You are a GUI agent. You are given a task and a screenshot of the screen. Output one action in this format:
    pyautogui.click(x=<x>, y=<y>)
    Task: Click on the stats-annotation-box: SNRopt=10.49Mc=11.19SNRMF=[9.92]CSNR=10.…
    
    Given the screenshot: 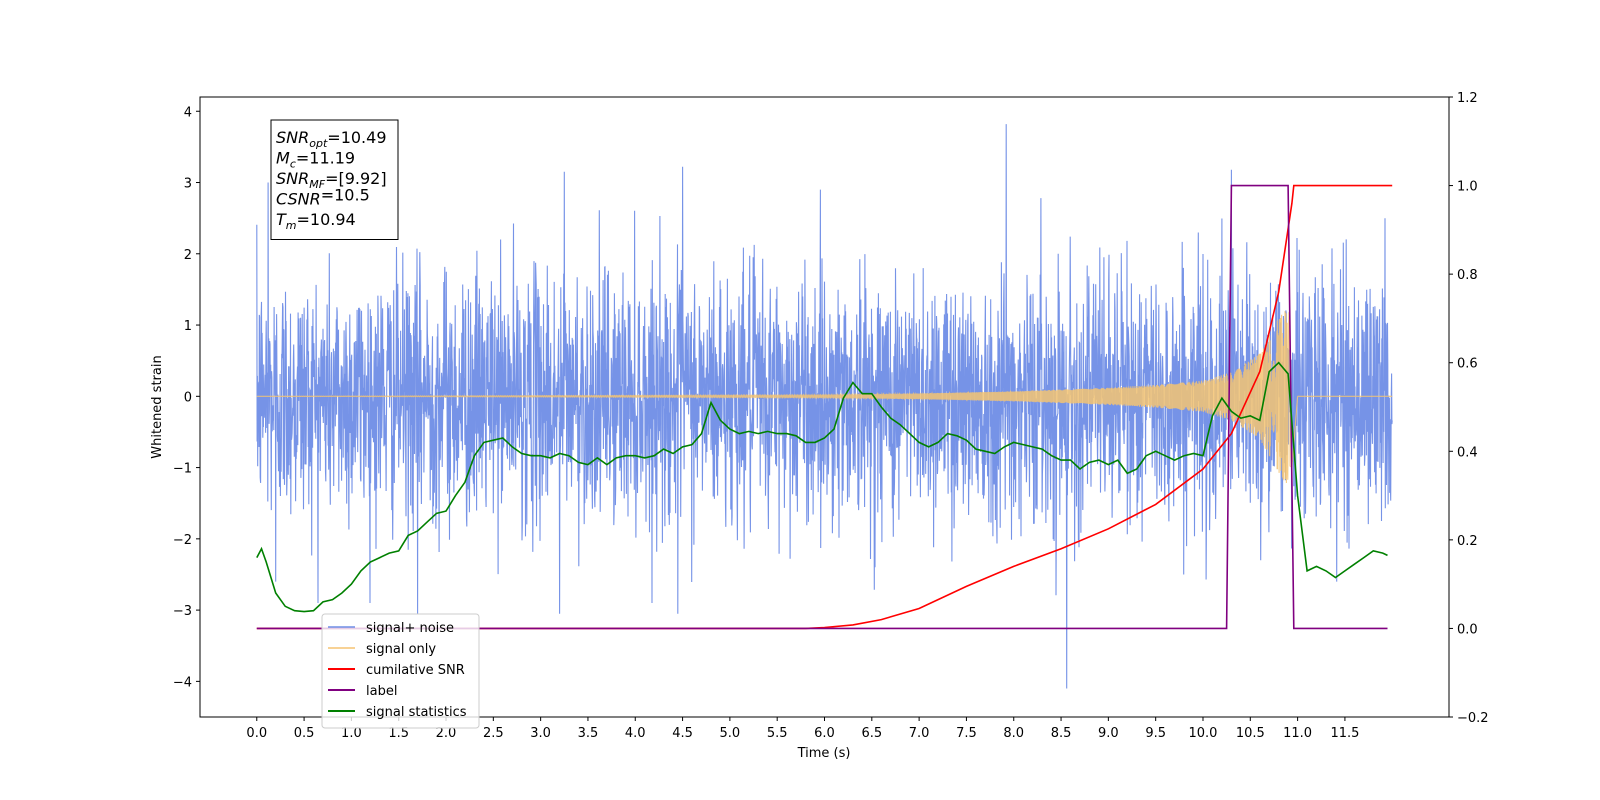 What is the action you would take?
    pyautogui.click(x=334, y=179)
    